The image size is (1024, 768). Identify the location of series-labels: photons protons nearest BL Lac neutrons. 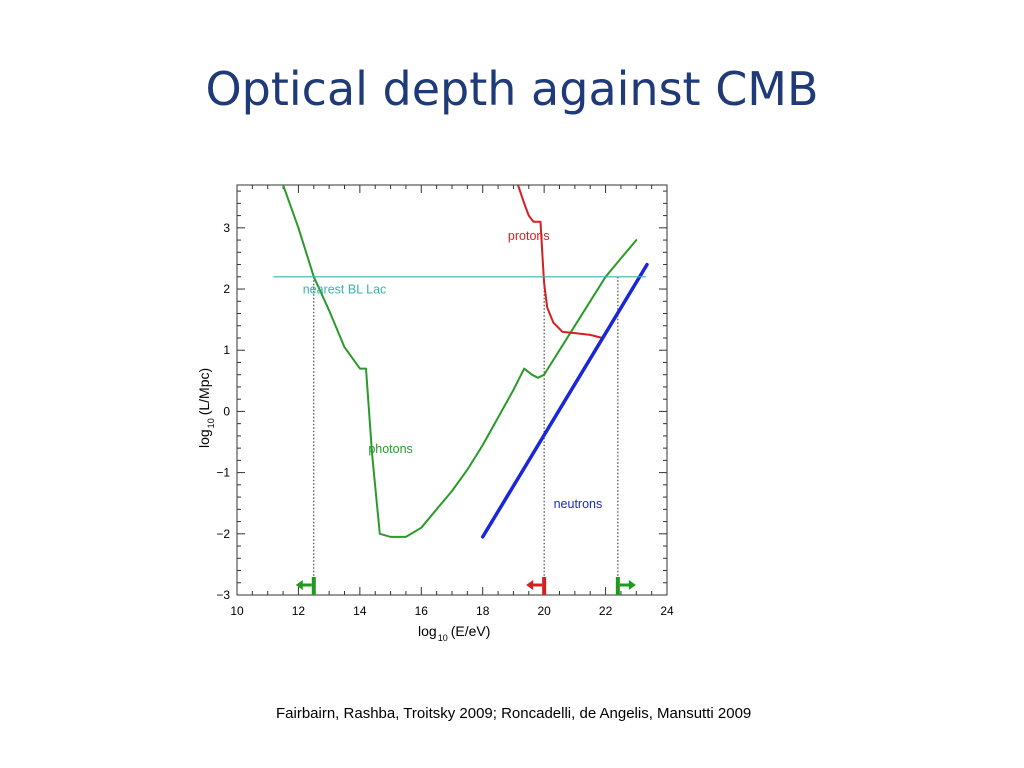
(453, 370).